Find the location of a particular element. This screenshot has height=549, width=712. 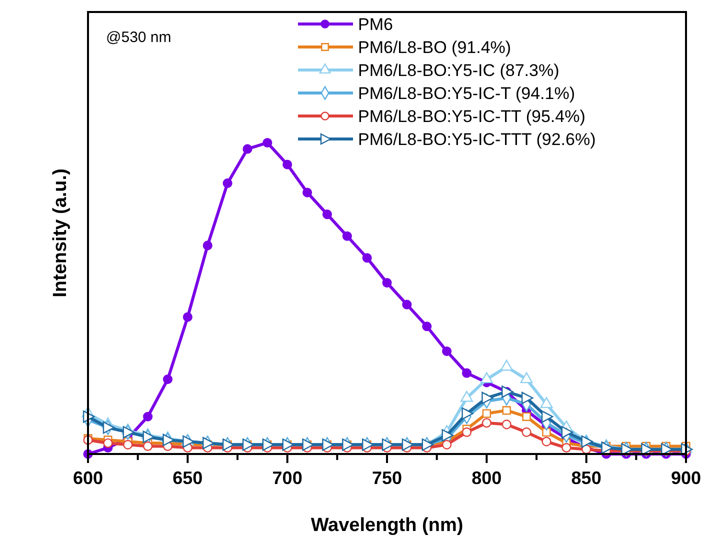

y-axis-title: Intensity (a.u.) is located at coordinates (60, 233).